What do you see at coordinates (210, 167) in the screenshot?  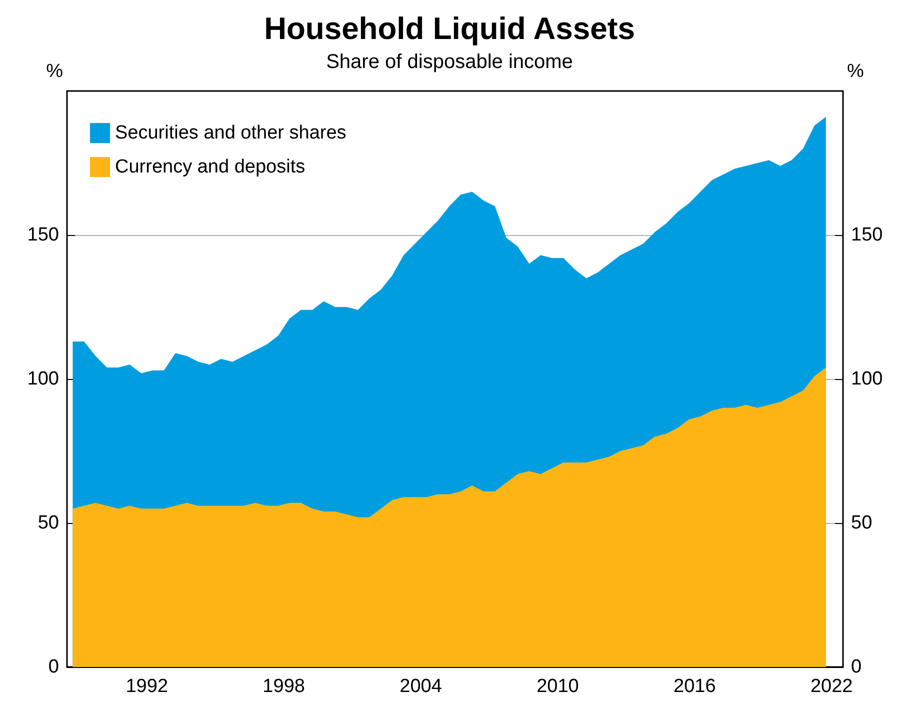 I see `legend-label: Currency and deposits` at bounding box center [210, 167].